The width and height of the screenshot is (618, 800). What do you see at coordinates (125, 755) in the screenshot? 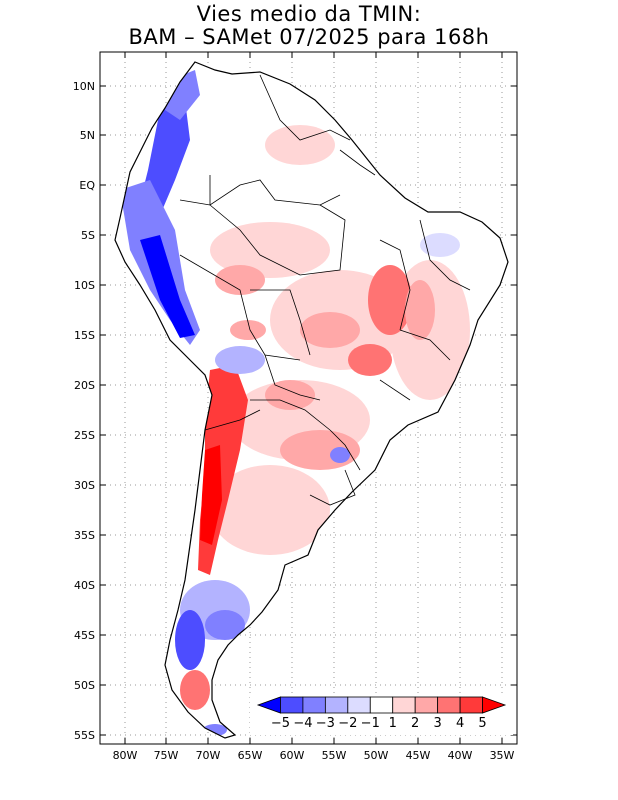
I see `lon-label: 80W` at bounding box center [125, 755].